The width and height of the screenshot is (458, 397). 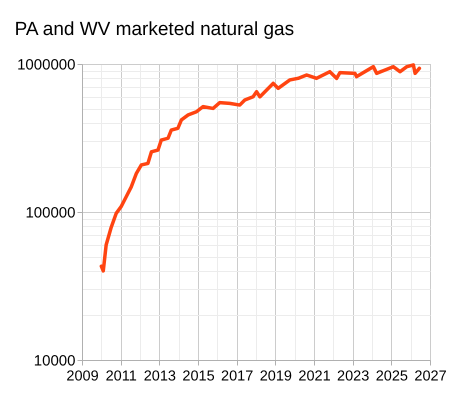 I want to click on chart-title: PA and WV marketed natural gas, so click(x=154, y=29).